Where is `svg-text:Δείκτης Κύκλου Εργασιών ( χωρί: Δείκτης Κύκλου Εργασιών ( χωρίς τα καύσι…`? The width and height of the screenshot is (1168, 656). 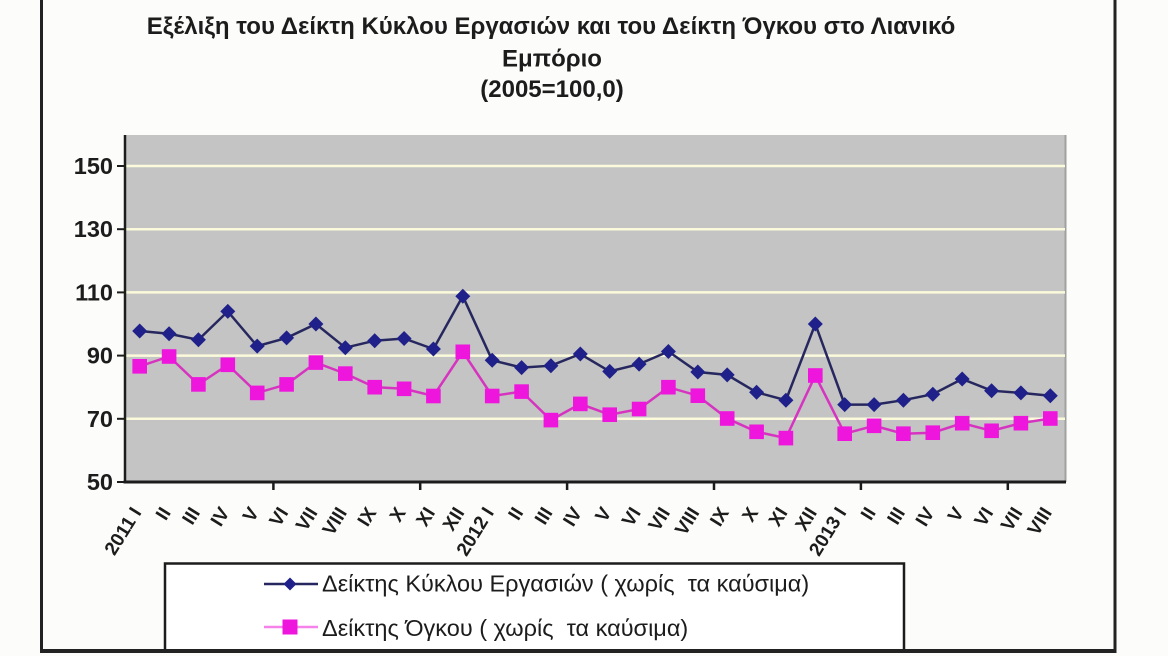
svg-text:Δείκτης Κύκλου Εργασιών ( χωρί: Δείκτης Κύκλου Εργασιών ( χωρίς τα καύσι… is located at coordinates (565, 584).